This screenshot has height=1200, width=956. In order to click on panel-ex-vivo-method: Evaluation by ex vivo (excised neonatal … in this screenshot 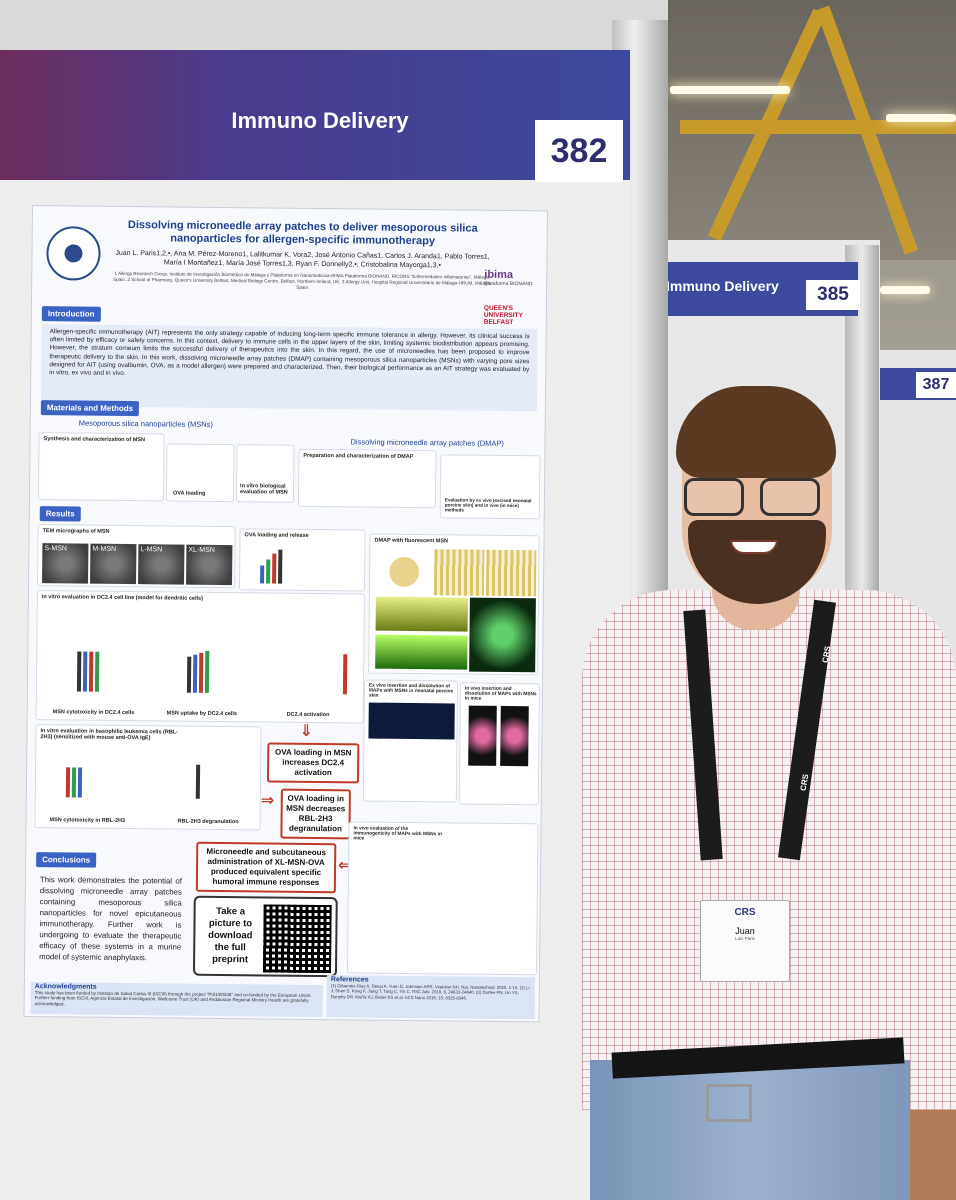, I will do `click(490, 487)`.